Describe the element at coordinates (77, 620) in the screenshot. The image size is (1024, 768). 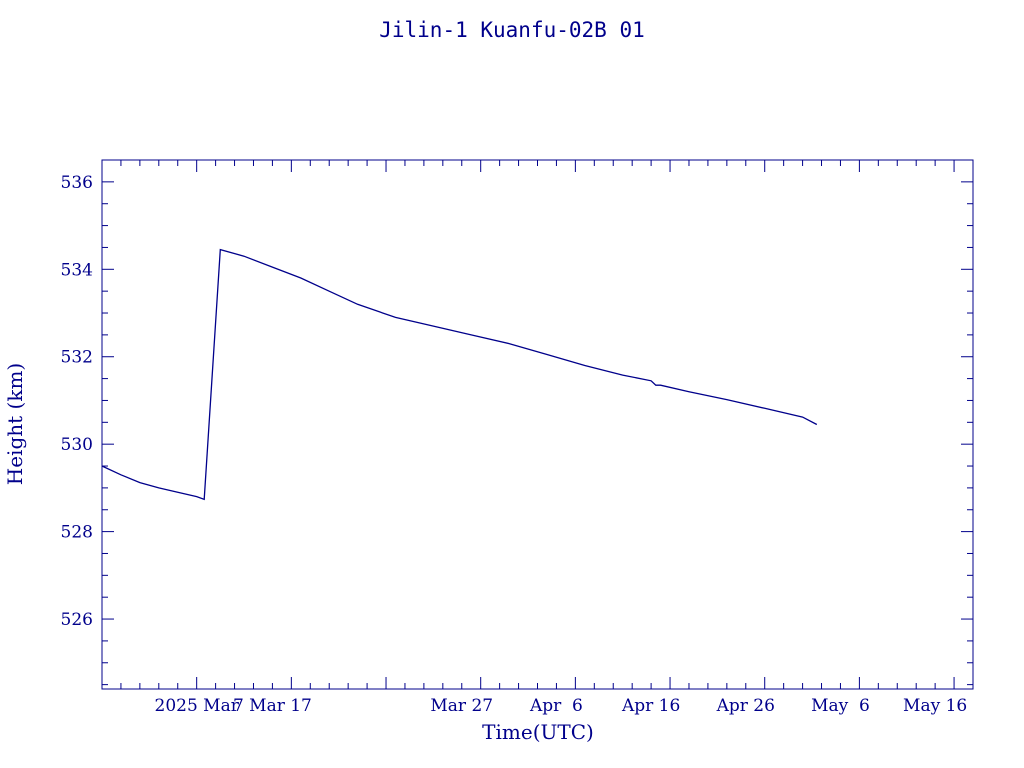
I see `y-tick-label: 526` at that location.